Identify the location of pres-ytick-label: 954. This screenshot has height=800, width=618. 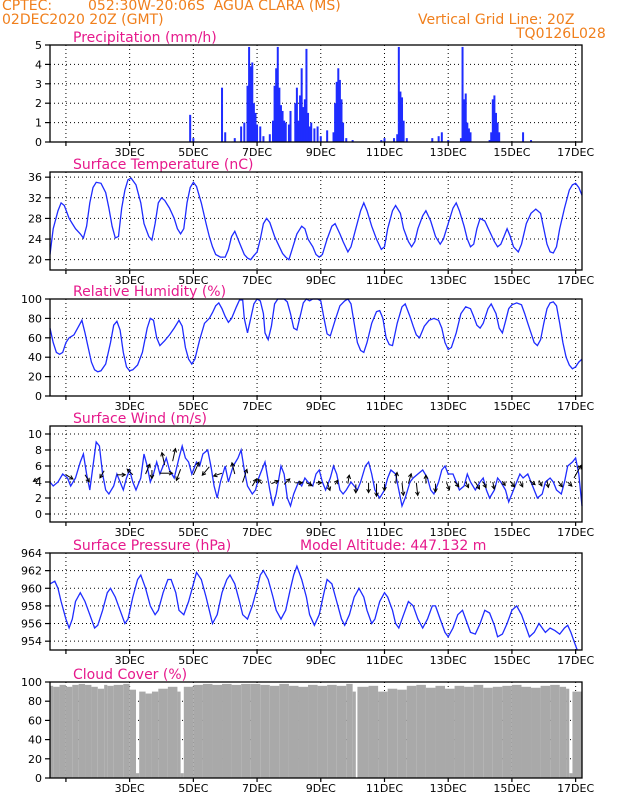
(31, 641).